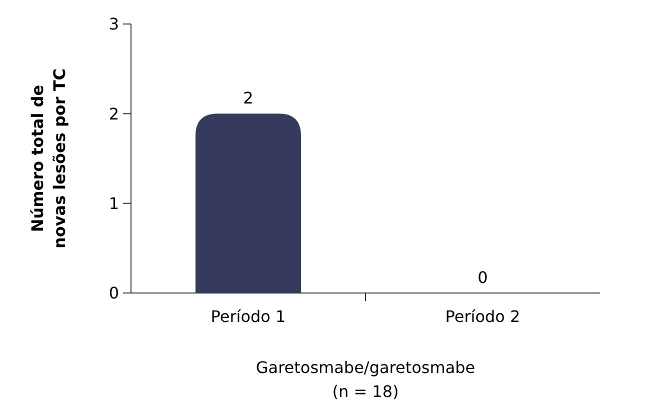 The height and width of the screenshot is (410, 652). I want to click on x-tick-label: Período 1, so click(248, 316).